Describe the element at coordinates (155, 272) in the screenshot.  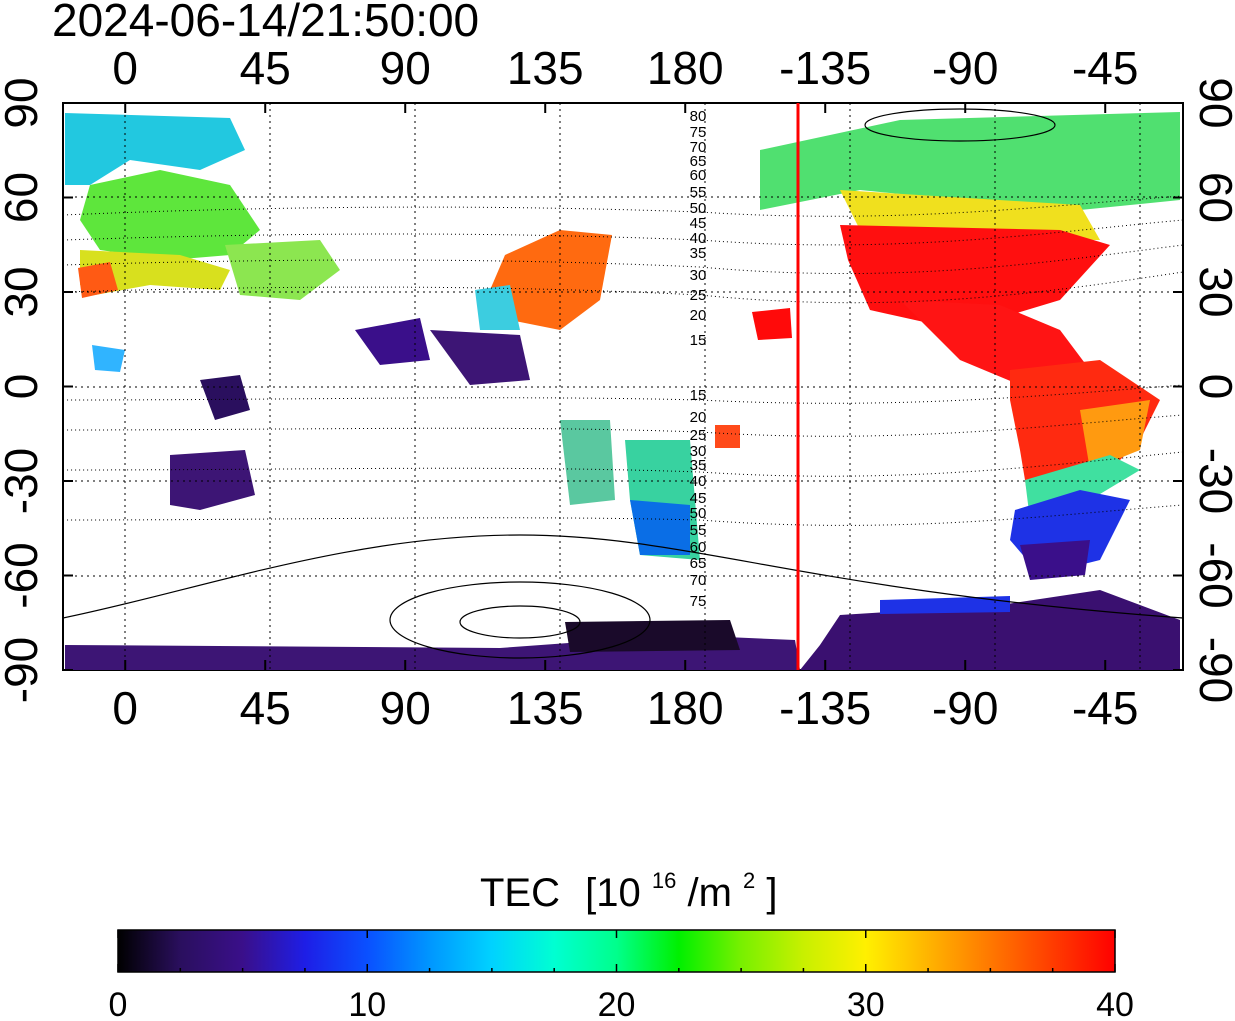
I see `tec-patch-europe-south` at that location.